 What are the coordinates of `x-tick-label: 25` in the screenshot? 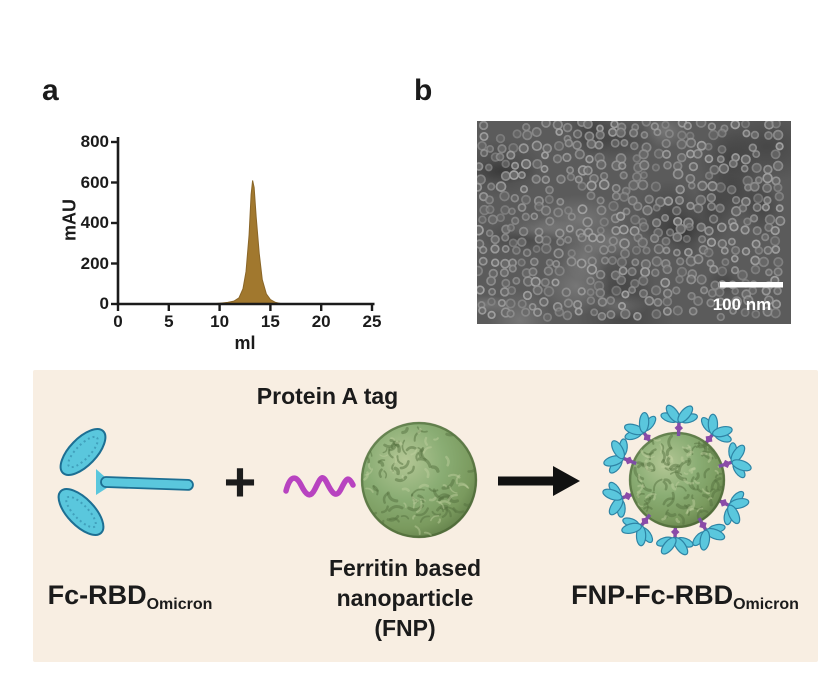 It's located at (372, 321).